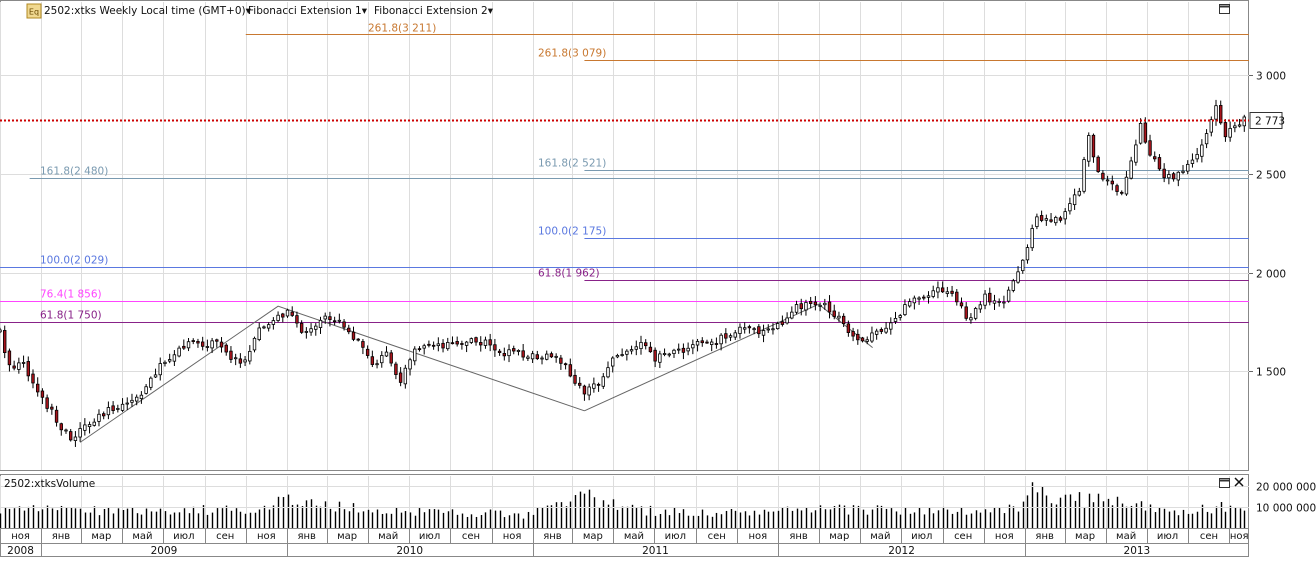 The height and width of the screenshot is (561, 1316). I want to click on fib-extension-1-caret-icon: ▾, so click(365, 11).